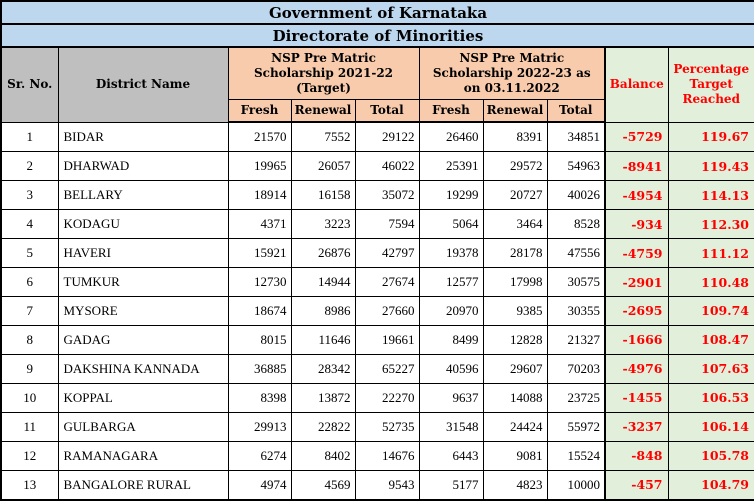  Describe the element at coordinates (515, 310) in the screenshot. I see `cell-renewal-2022: 9385` at that location.